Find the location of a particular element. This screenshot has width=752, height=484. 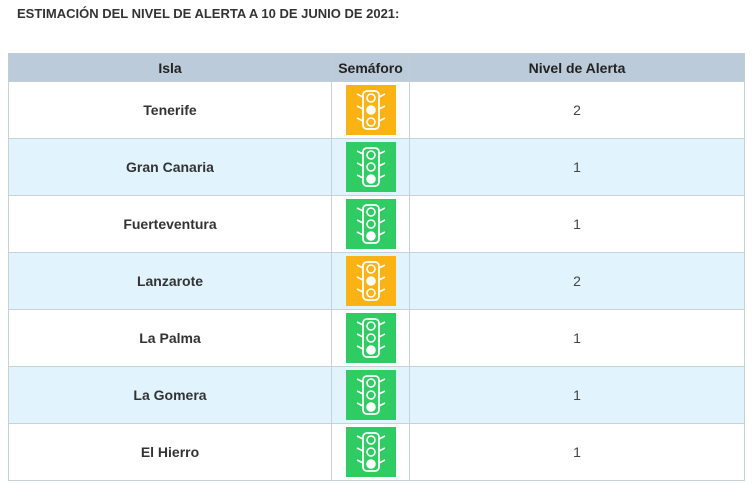

table-row: Gran Canaria 1 is located at coordinates (376, 167).